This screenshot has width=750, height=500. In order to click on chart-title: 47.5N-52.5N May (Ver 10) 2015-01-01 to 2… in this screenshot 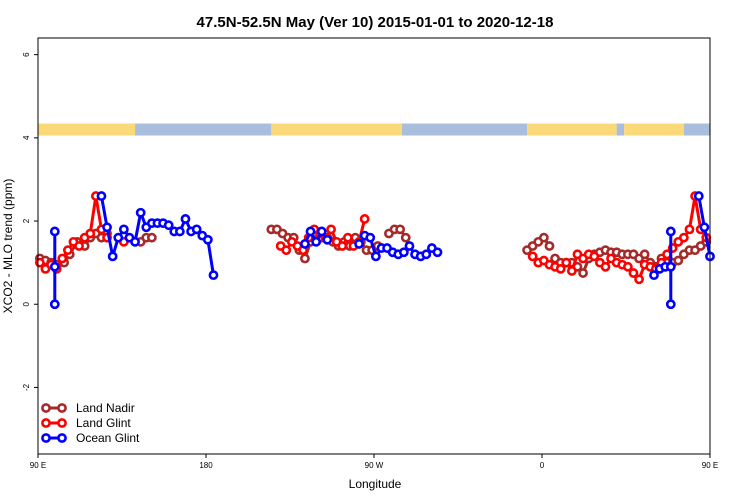, I will do `click(375, 22)`.